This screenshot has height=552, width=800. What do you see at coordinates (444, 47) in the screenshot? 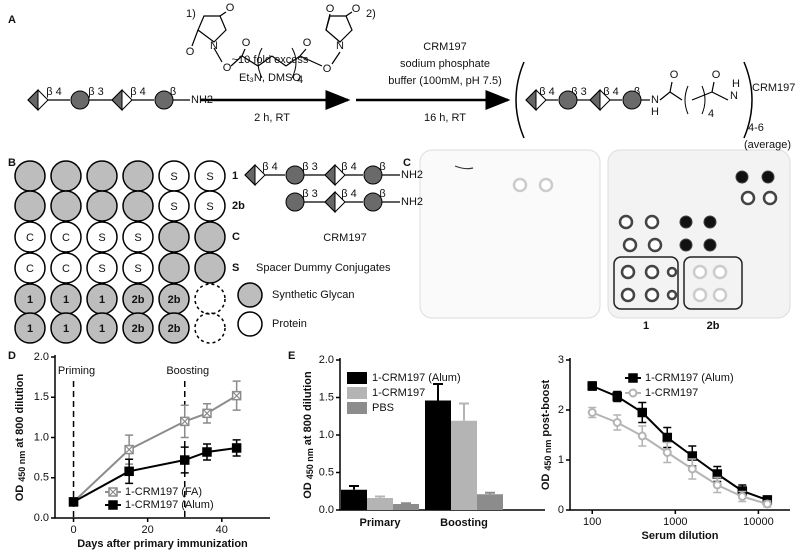
I see `reagent: CRM197` at bounding box center [444, 47].